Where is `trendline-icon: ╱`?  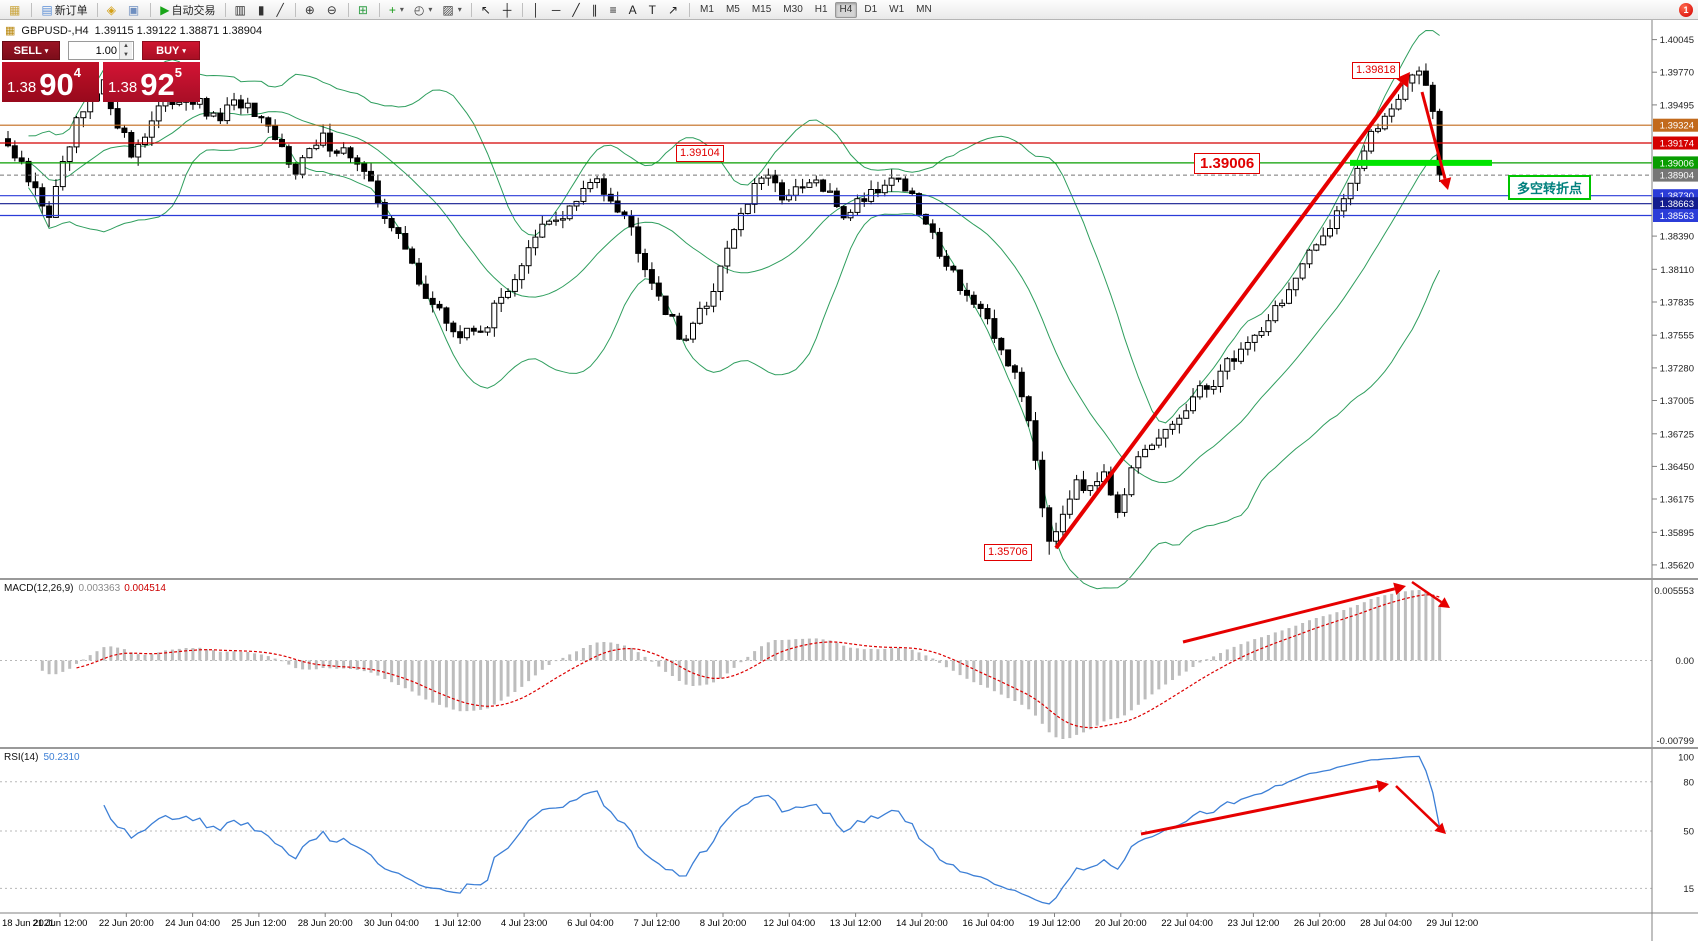
trendline-icon: ╱ is located at coordinates (576, 9).